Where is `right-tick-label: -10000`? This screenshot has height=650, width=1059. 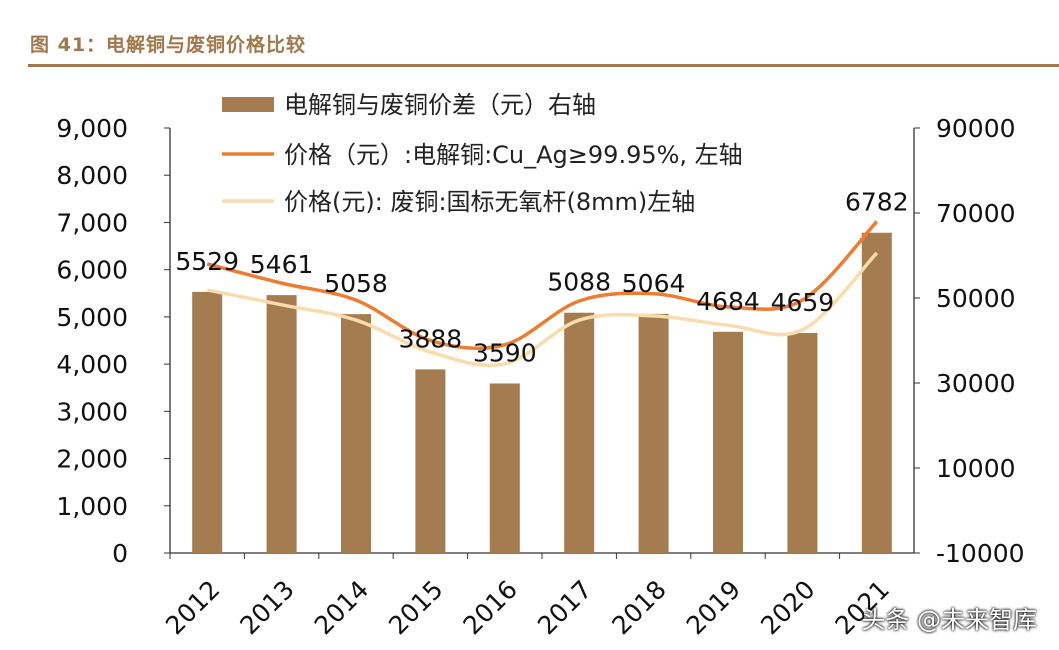
right-tick-label: -10000 is located at coordinates (980, 553).